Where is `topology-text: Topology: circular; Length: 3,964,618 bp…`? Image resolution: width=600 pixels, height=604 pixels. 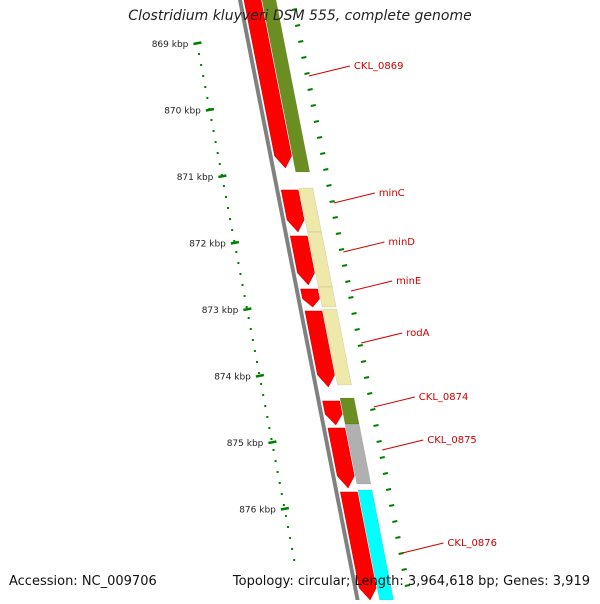 topology-text: Topology: circular; Length: 3,964,618 bp… is located at coordinates (411, 581).